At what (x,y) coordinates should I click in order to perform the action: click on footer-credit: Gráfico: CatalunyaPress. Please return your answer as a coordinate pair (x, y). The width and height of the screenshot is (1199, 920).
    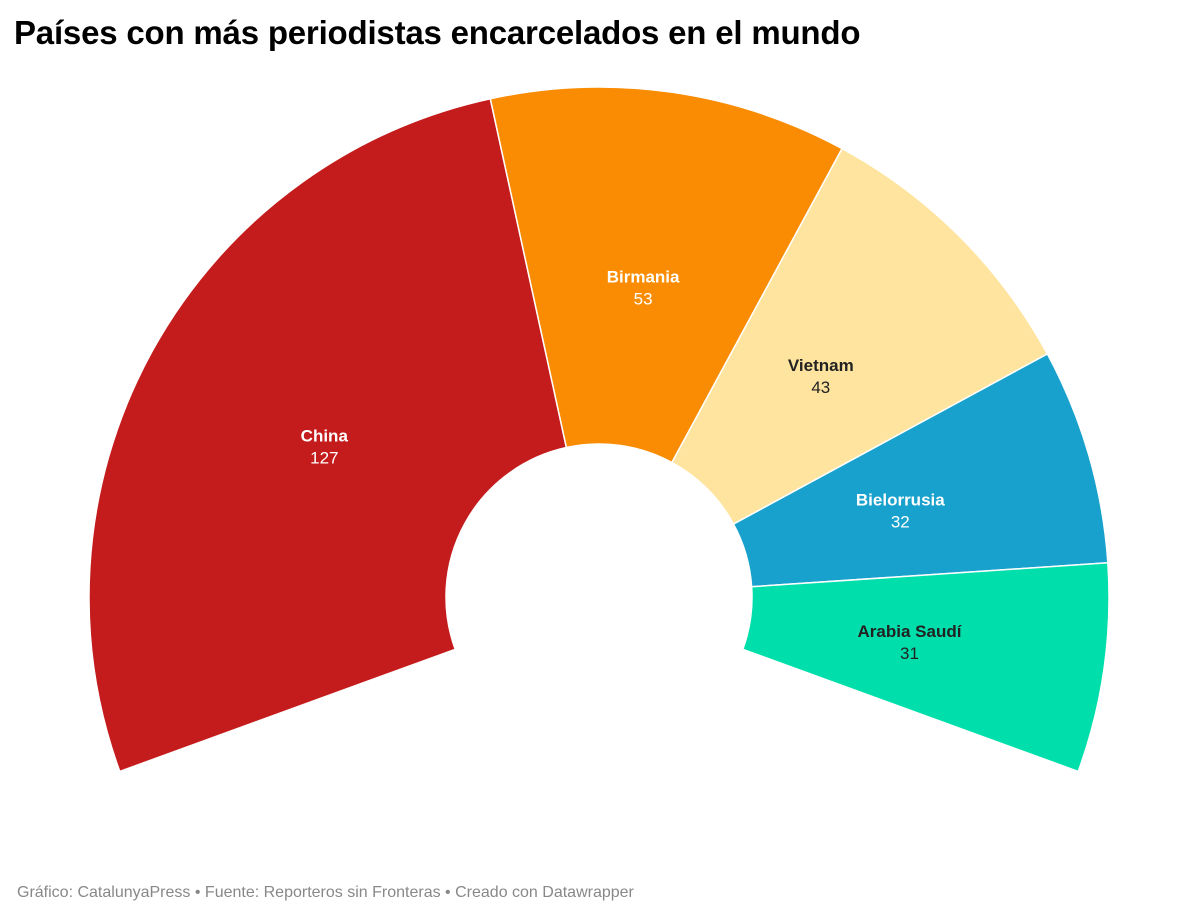
    Looking at the image, I should click on (104, 892).